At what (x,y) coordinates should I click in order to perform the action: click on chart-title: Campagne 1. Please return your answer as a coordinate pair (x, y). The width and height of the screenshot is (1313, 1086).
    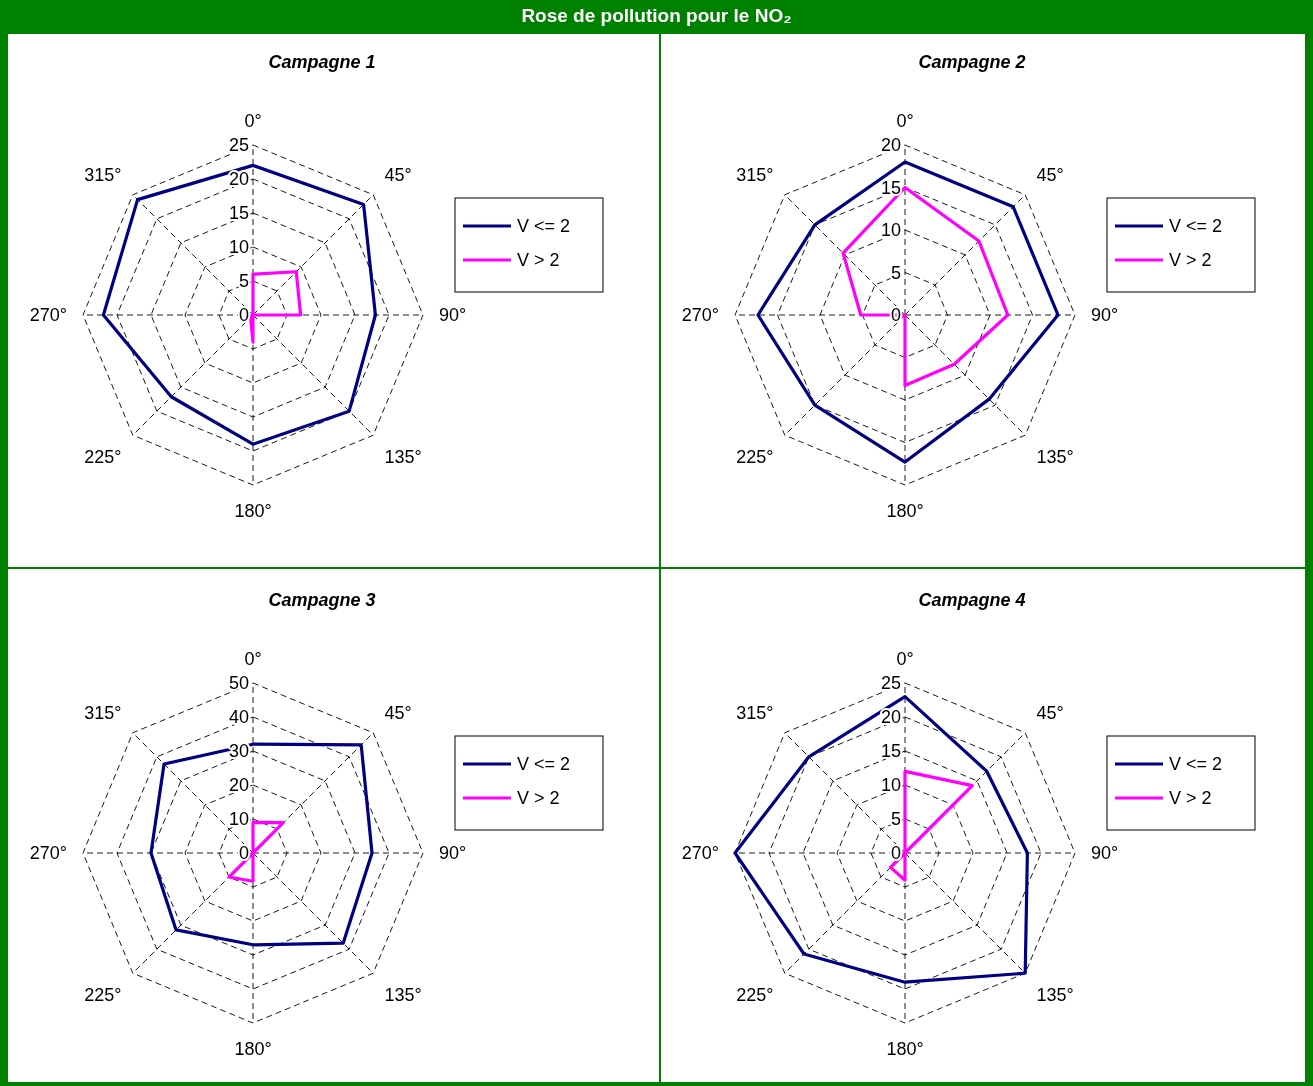
    Looking at the image, I should click on (322, 62).